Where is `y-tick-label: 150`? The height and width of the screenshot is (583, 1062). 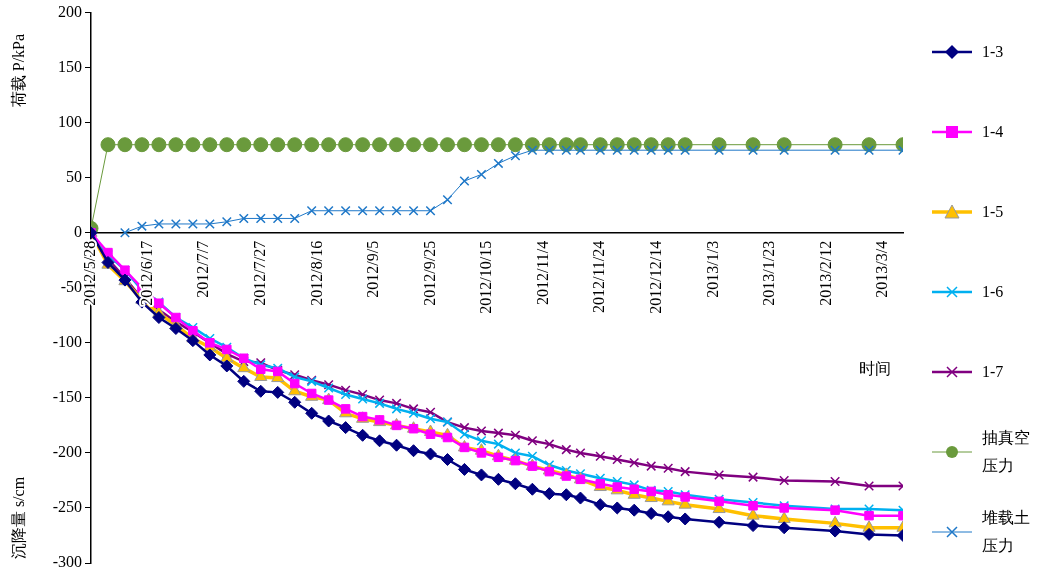 y-tick-label: 150 is located at coordinates (70, 66).